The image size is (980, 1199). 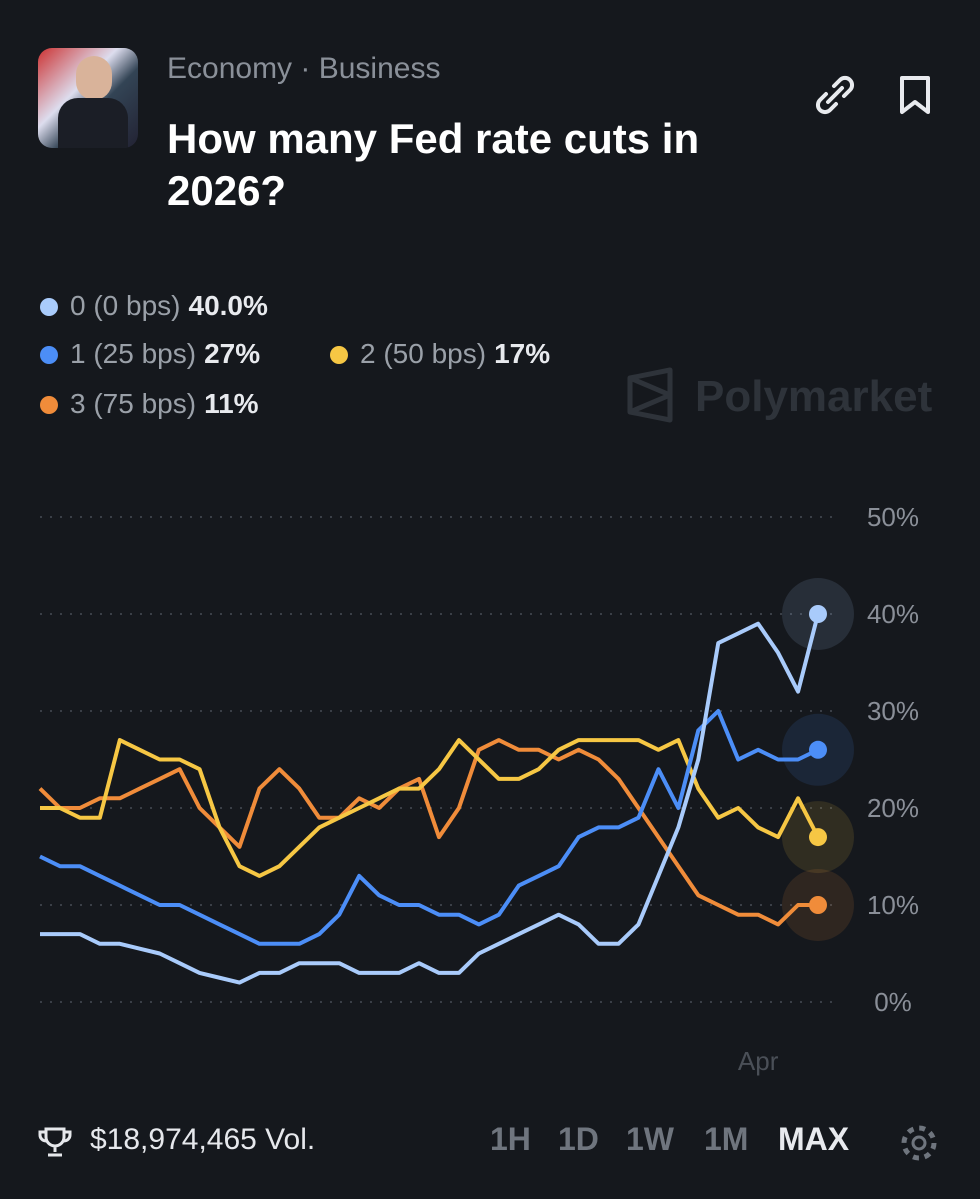 I want to click on actions, so click(x=872, y=95).